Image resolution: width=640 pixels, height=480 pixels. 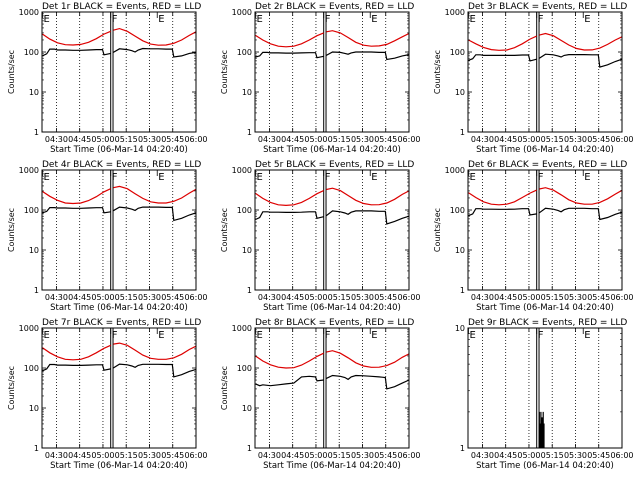 I want to click on chart-title: Det 5r BLACK = Events, RED = LLD, so click(x=334, y=165).